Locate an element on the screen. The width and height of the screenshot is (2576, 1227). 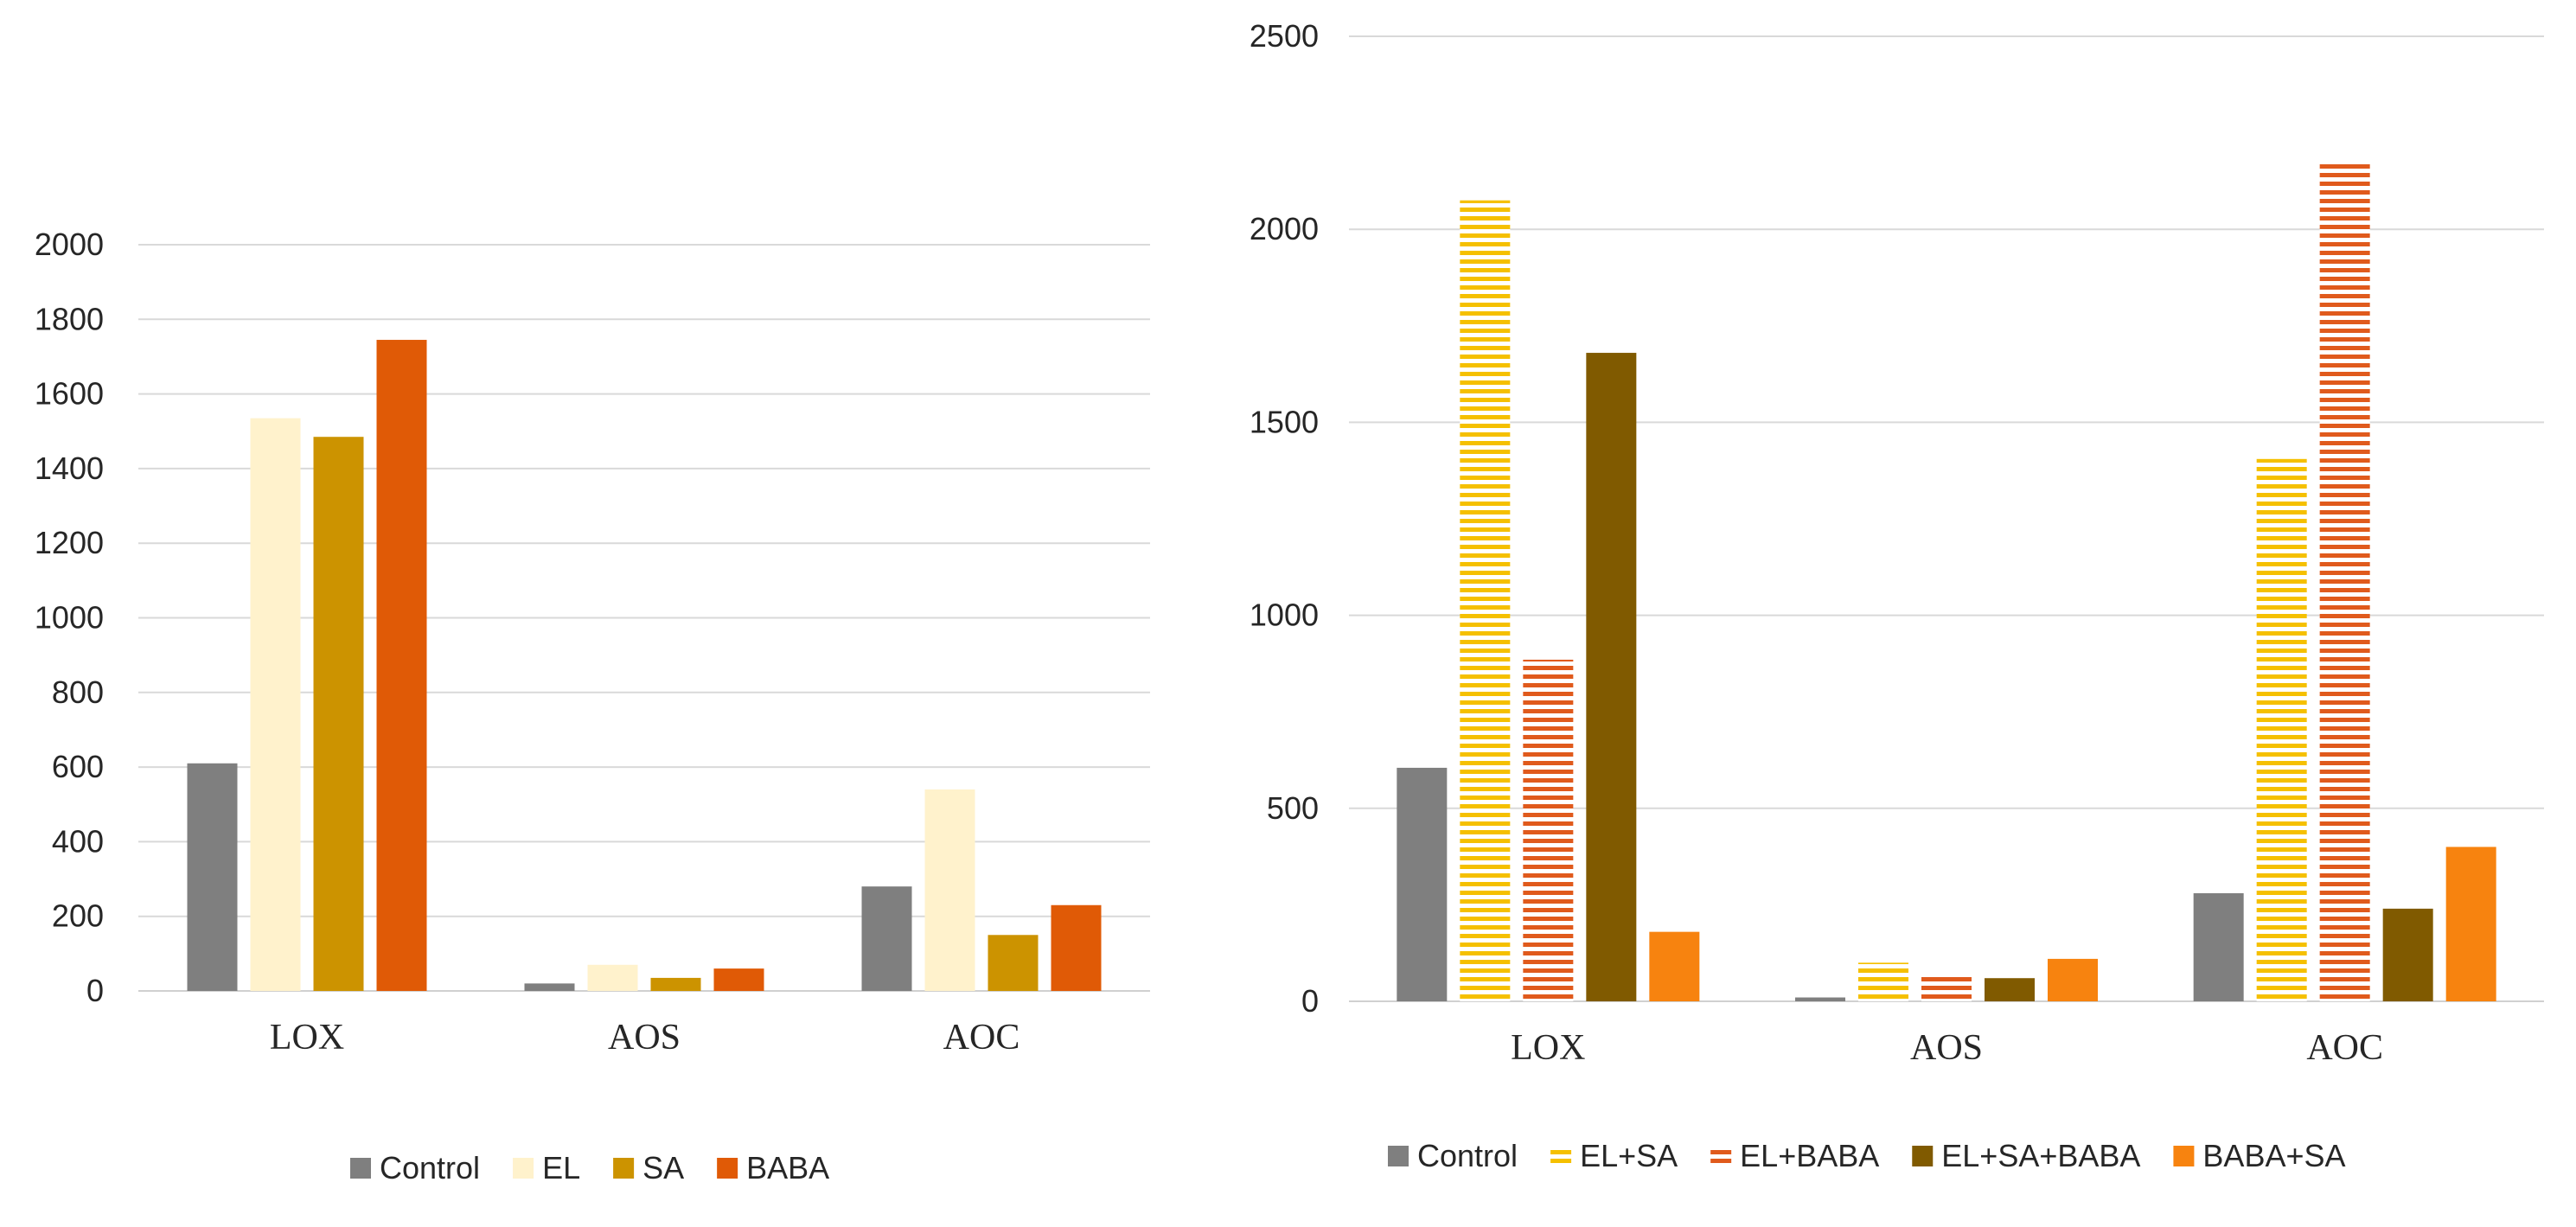
legend-swatch-el is located at coordinates (523, 1168).